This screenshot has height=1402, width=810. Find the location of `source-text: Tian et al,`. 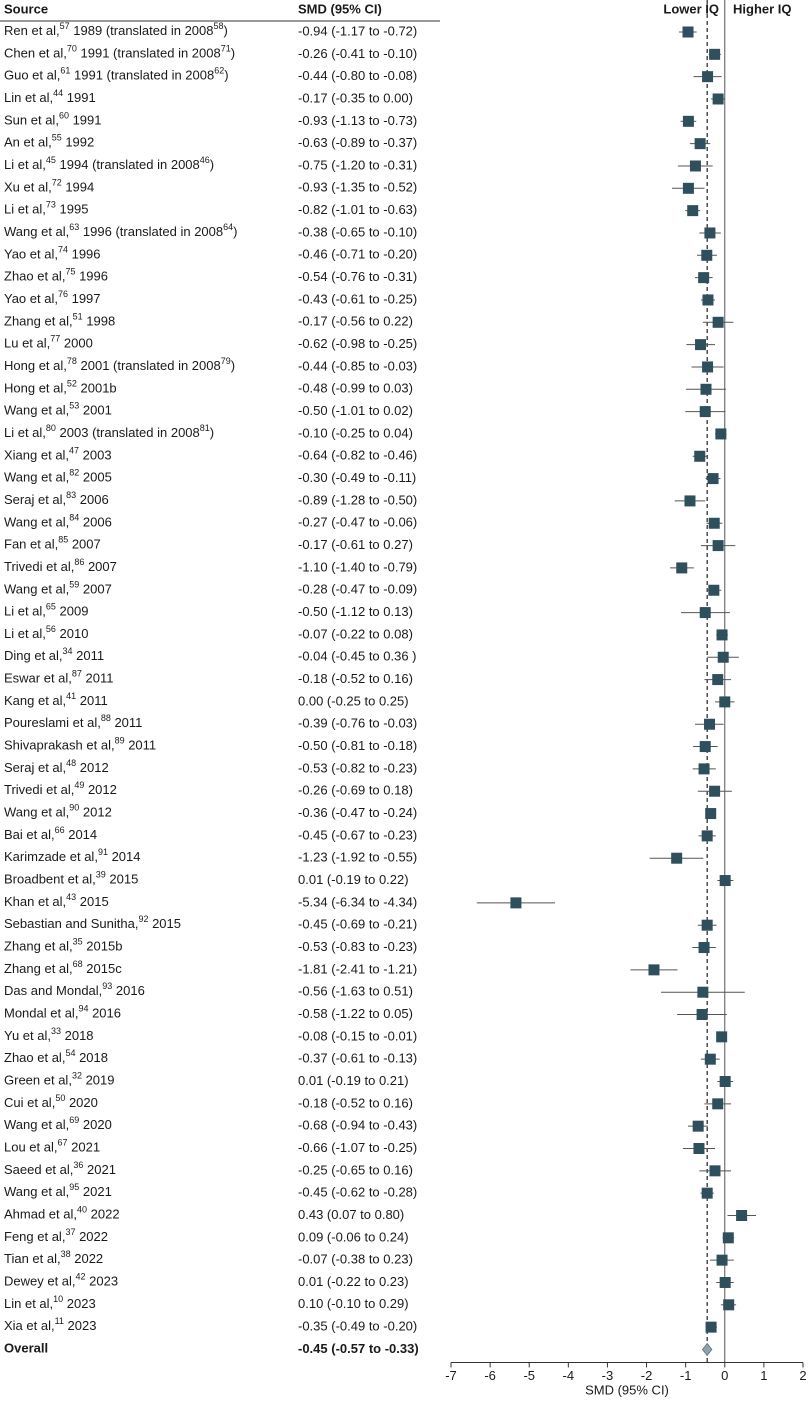

source-text: Tian et al, is located at coordinates (32, 1259).